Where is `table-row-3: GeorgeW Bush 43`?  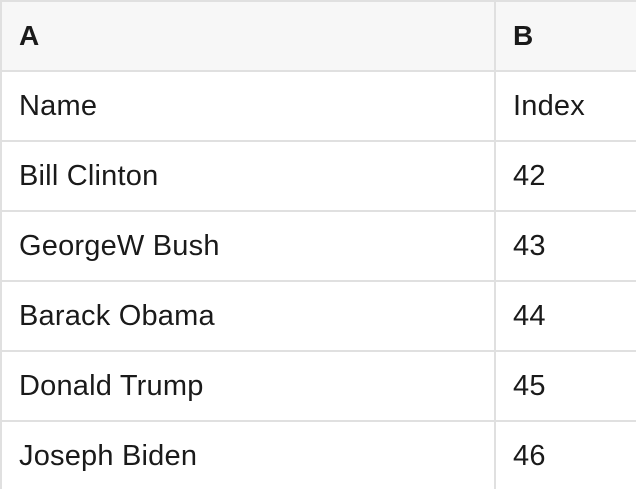 table-row-3: GeorgeW Bush 43 is located at coordinates (319, 247).